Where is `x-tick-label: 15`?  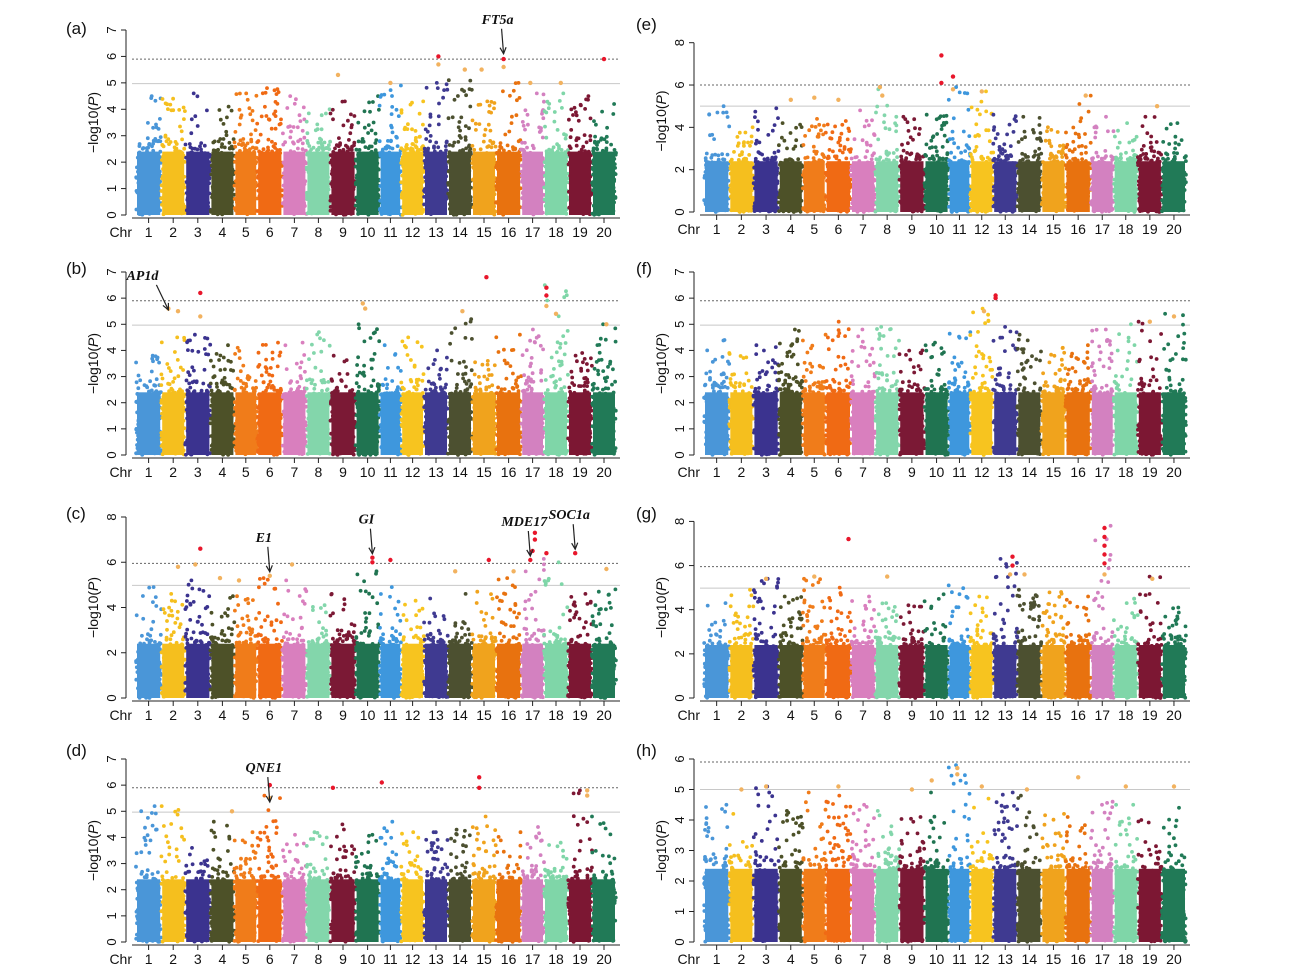 x-tick-label: 15 is located at coordinates (484, 232).